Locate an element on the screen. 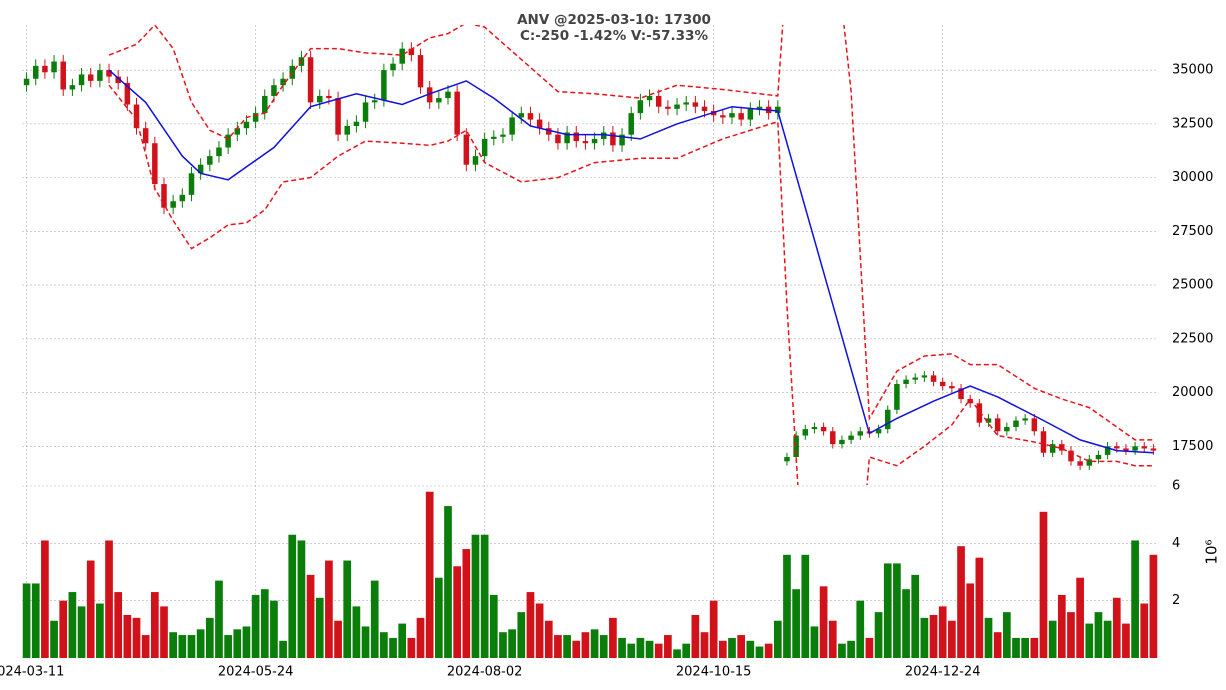 This screenshot has height=690, width=1226. chart-subtitle: C:-250 -1.42% V:-57.33% is located at coordinates (614, 36).